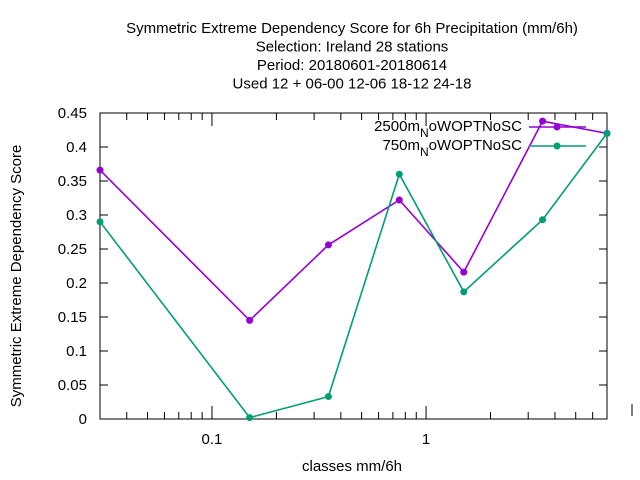 The image size is (640, 480). What do you see at coordinates (426, 439) in the screenshot?
I see `x-tick-label: 1` at bounding box center [426, 439].